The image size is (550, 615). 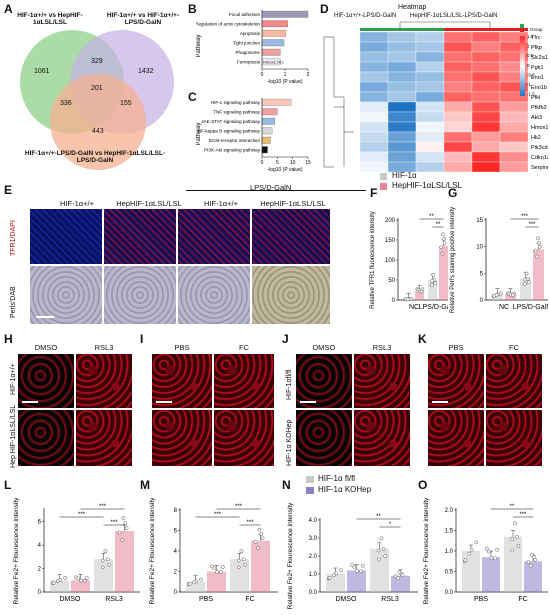 What do you see at coordinates (537, 68) in the screenshot?
I see `gene-label: Pgk1` at bounding box center [537, 68].